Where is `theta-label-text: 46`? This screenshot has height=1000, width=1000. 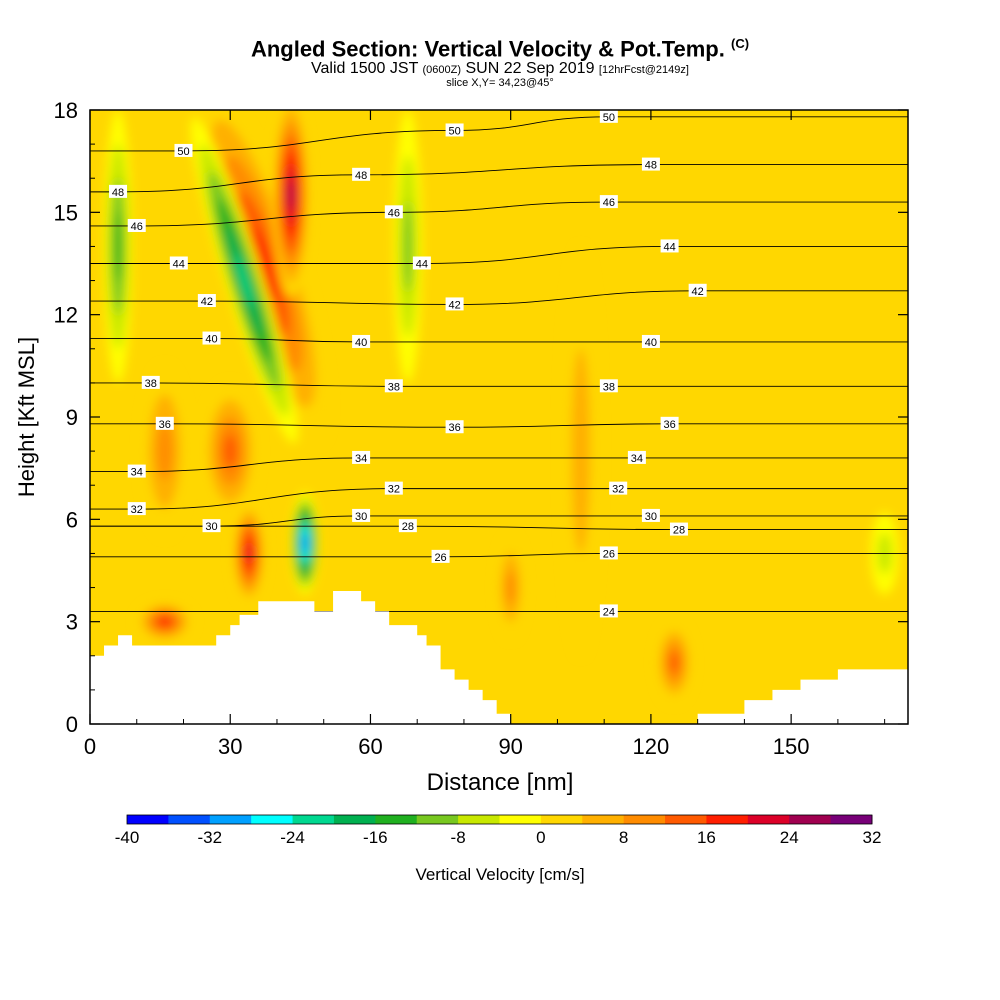 theta-label-text: 46 is located at coordinates (137, 227).